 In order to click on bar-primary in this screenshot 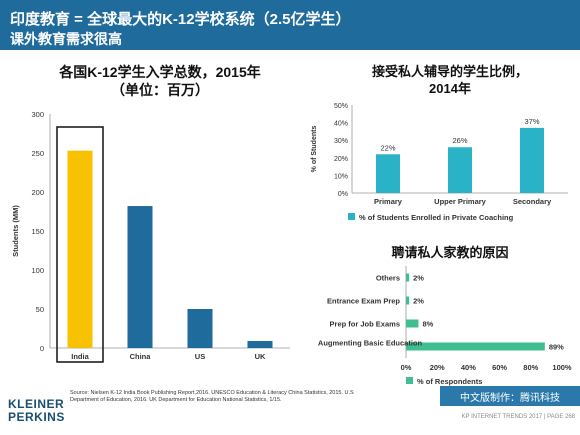, I will do `click(388, 173)`.